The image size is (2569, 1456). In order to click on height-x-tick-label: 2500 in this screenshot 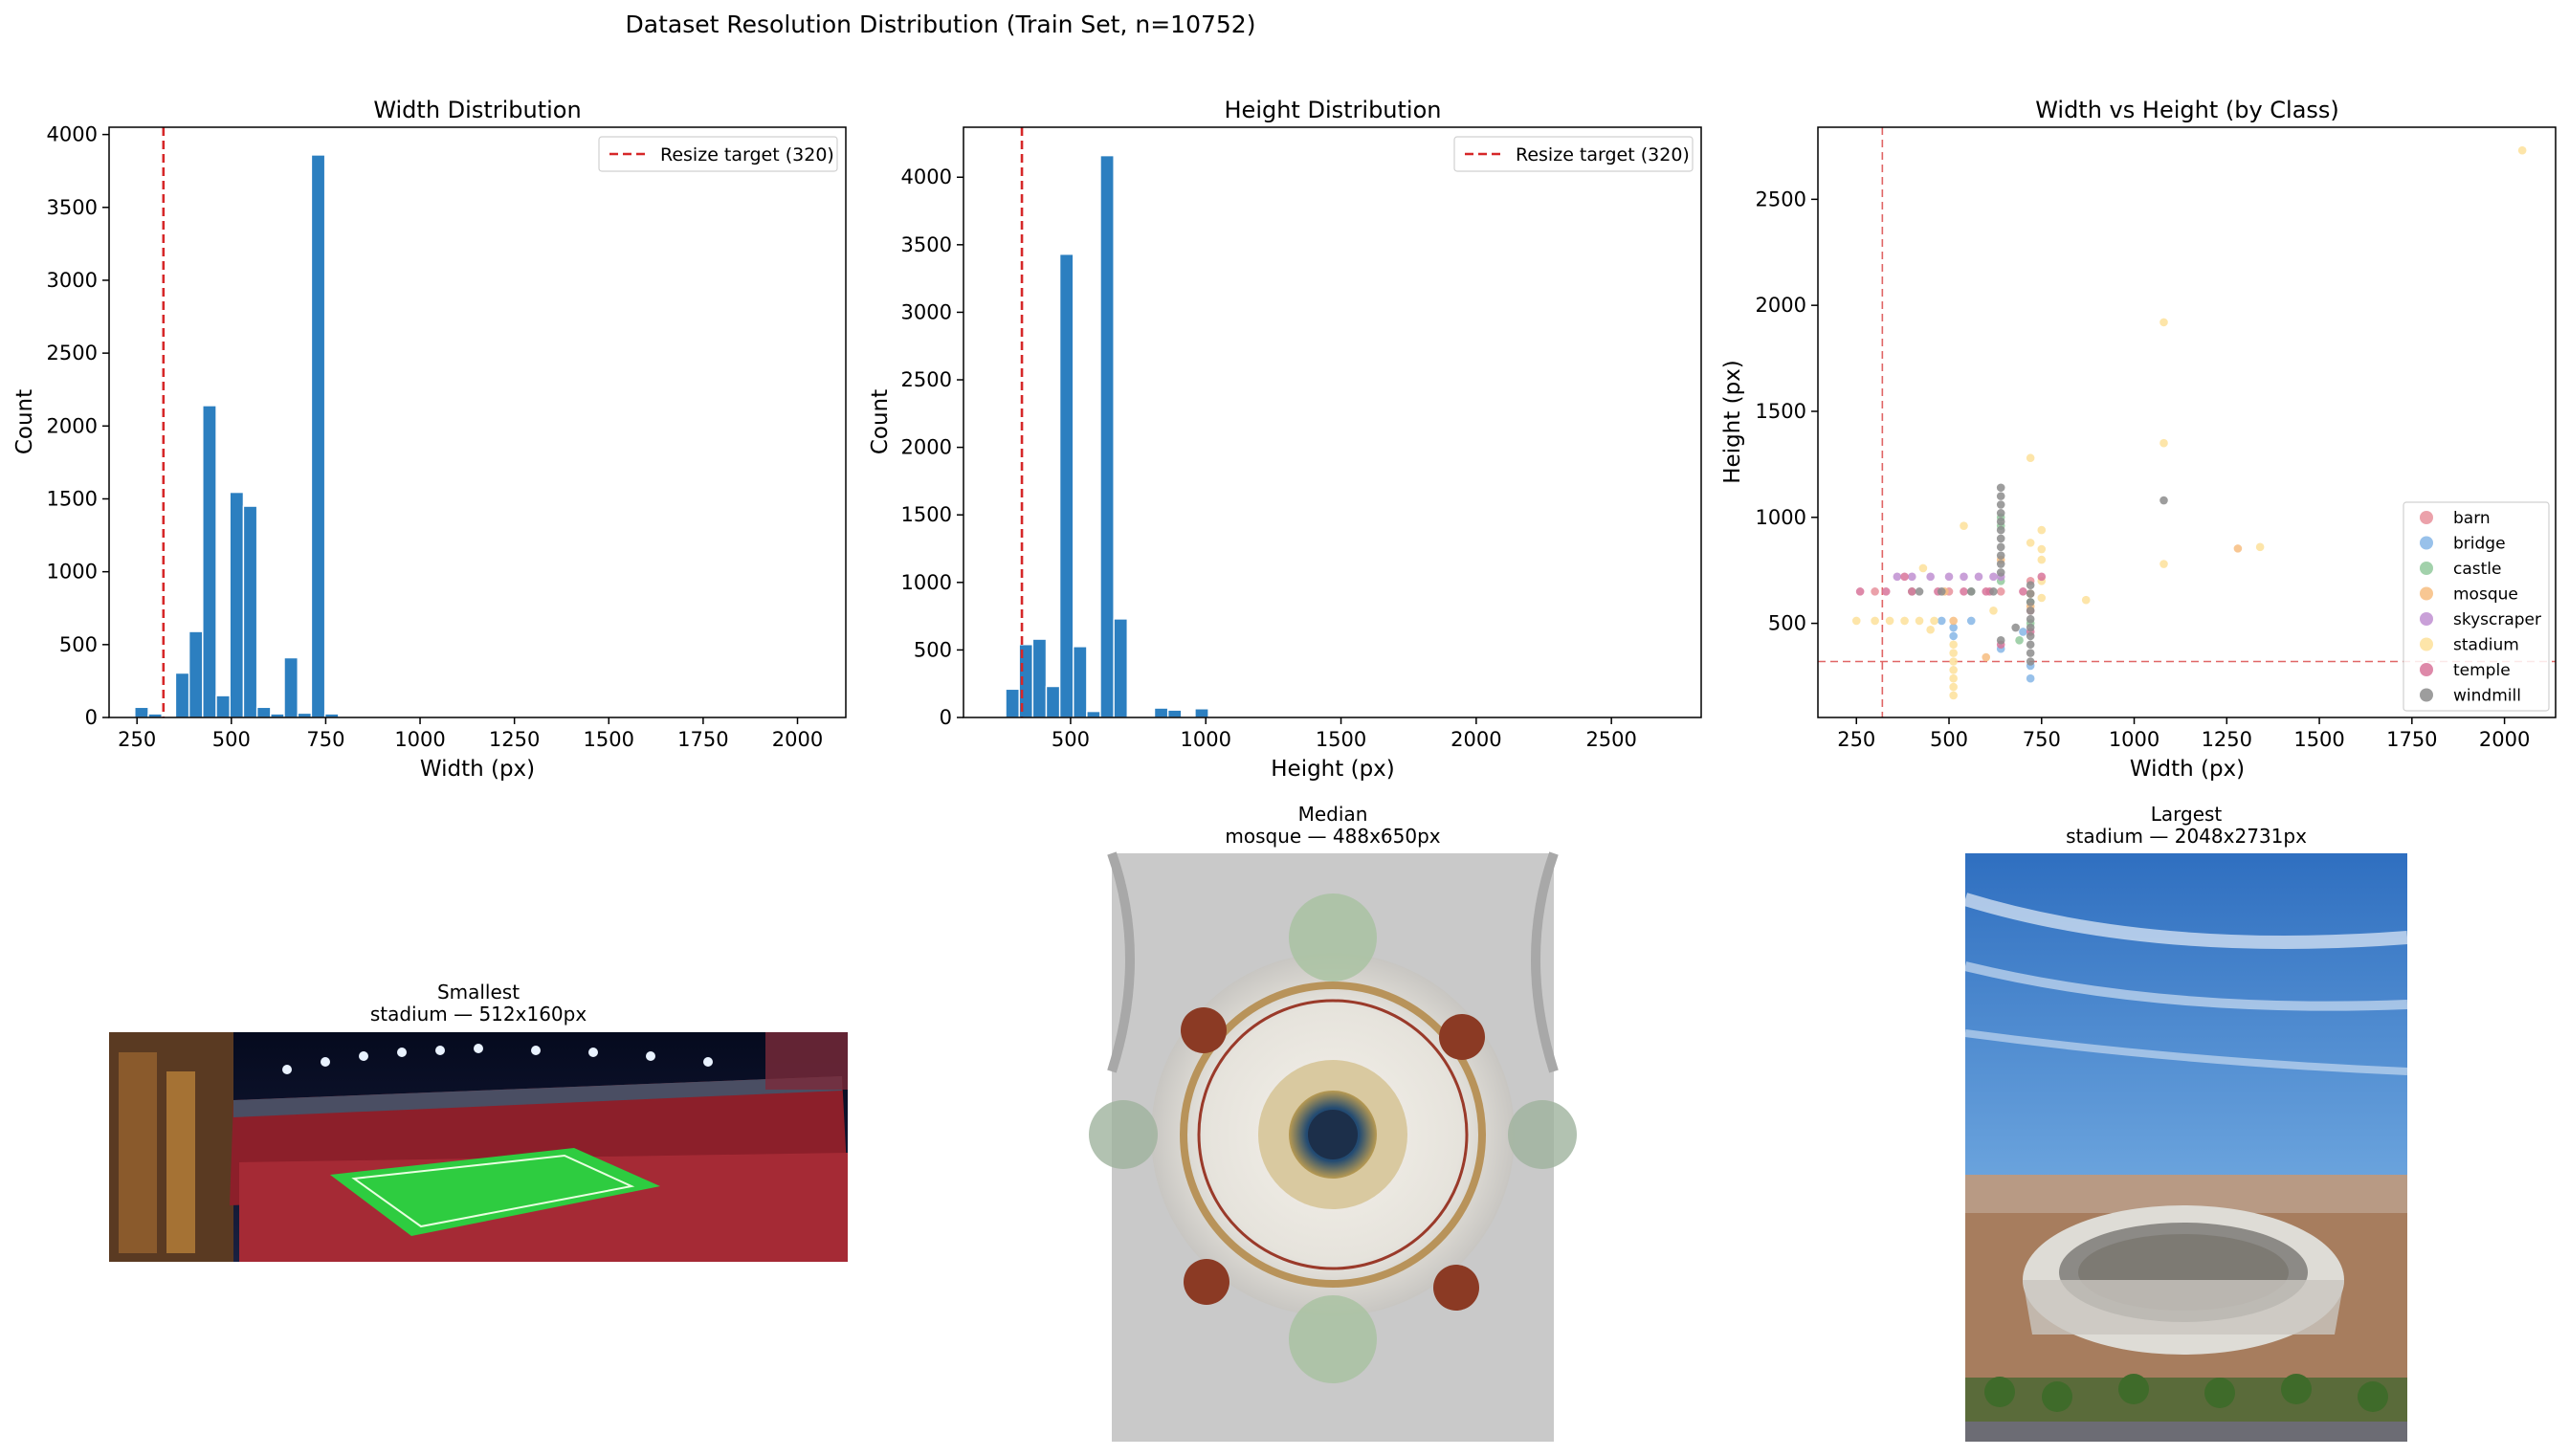, I will do `click(1611, 739)`.